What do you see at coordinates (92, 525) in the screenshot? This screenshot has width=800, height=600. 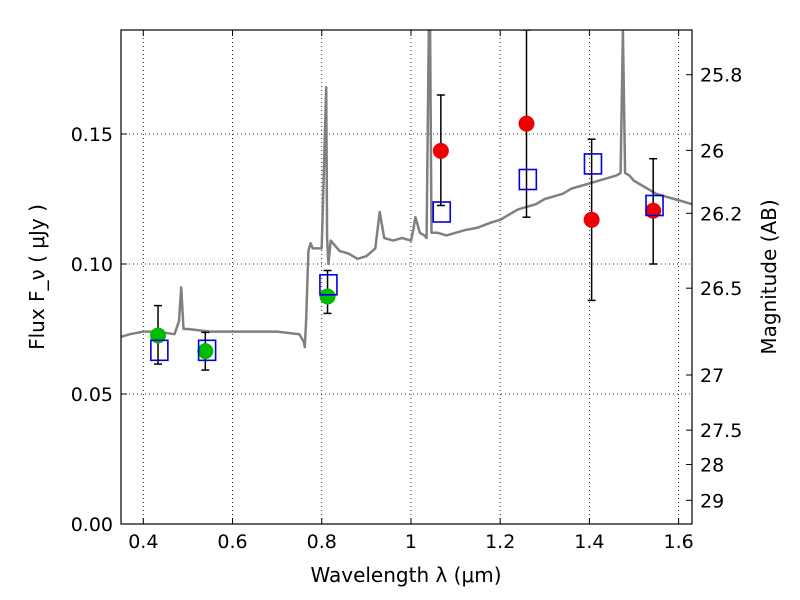 I see `y-tick-label: 0.00` at bounding box center [92, 525].